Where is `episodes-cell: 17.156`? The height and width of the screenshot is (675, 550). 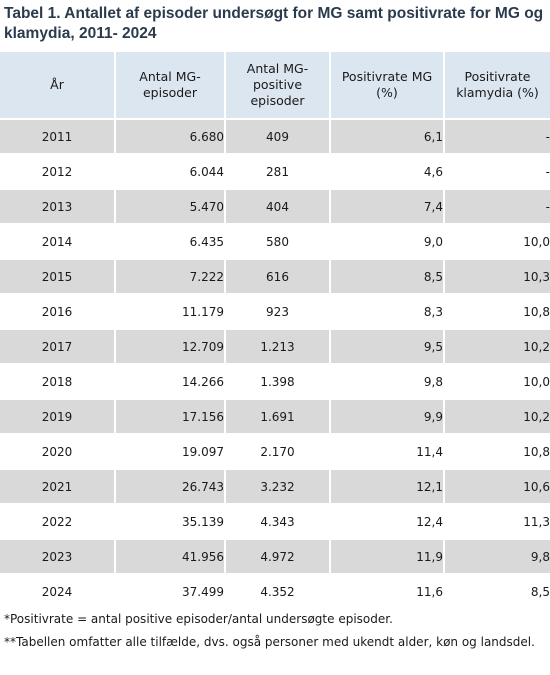 episodes-cell: 17.156 is located at coordinates (171, 415).